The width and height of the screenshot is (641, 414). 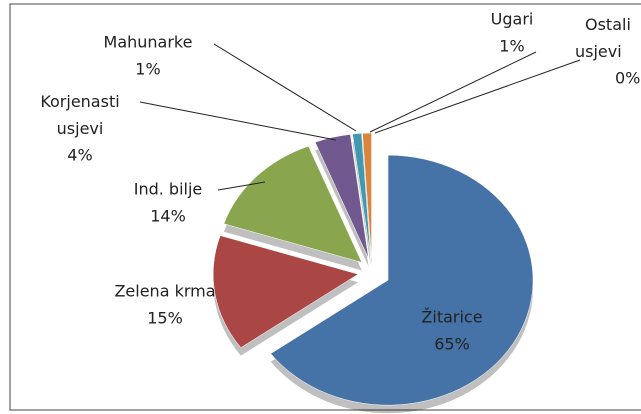 What do you see at coordinates (451, 317) in the screenshot?
I see `slice-label: Žitarice` at bounding box center [451, 317].